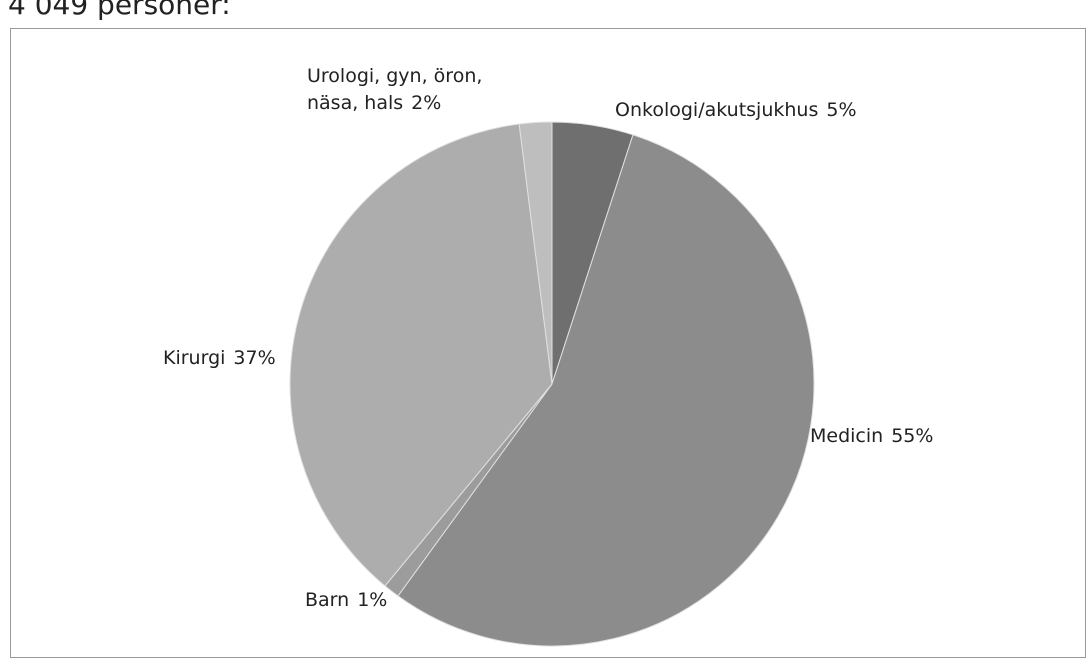 This screenshot has height=658, width=1088. What do you see at coordinates (841, 110) in the screenshot?
I see `slice-value: 5%` at bounding box center [841, 110].